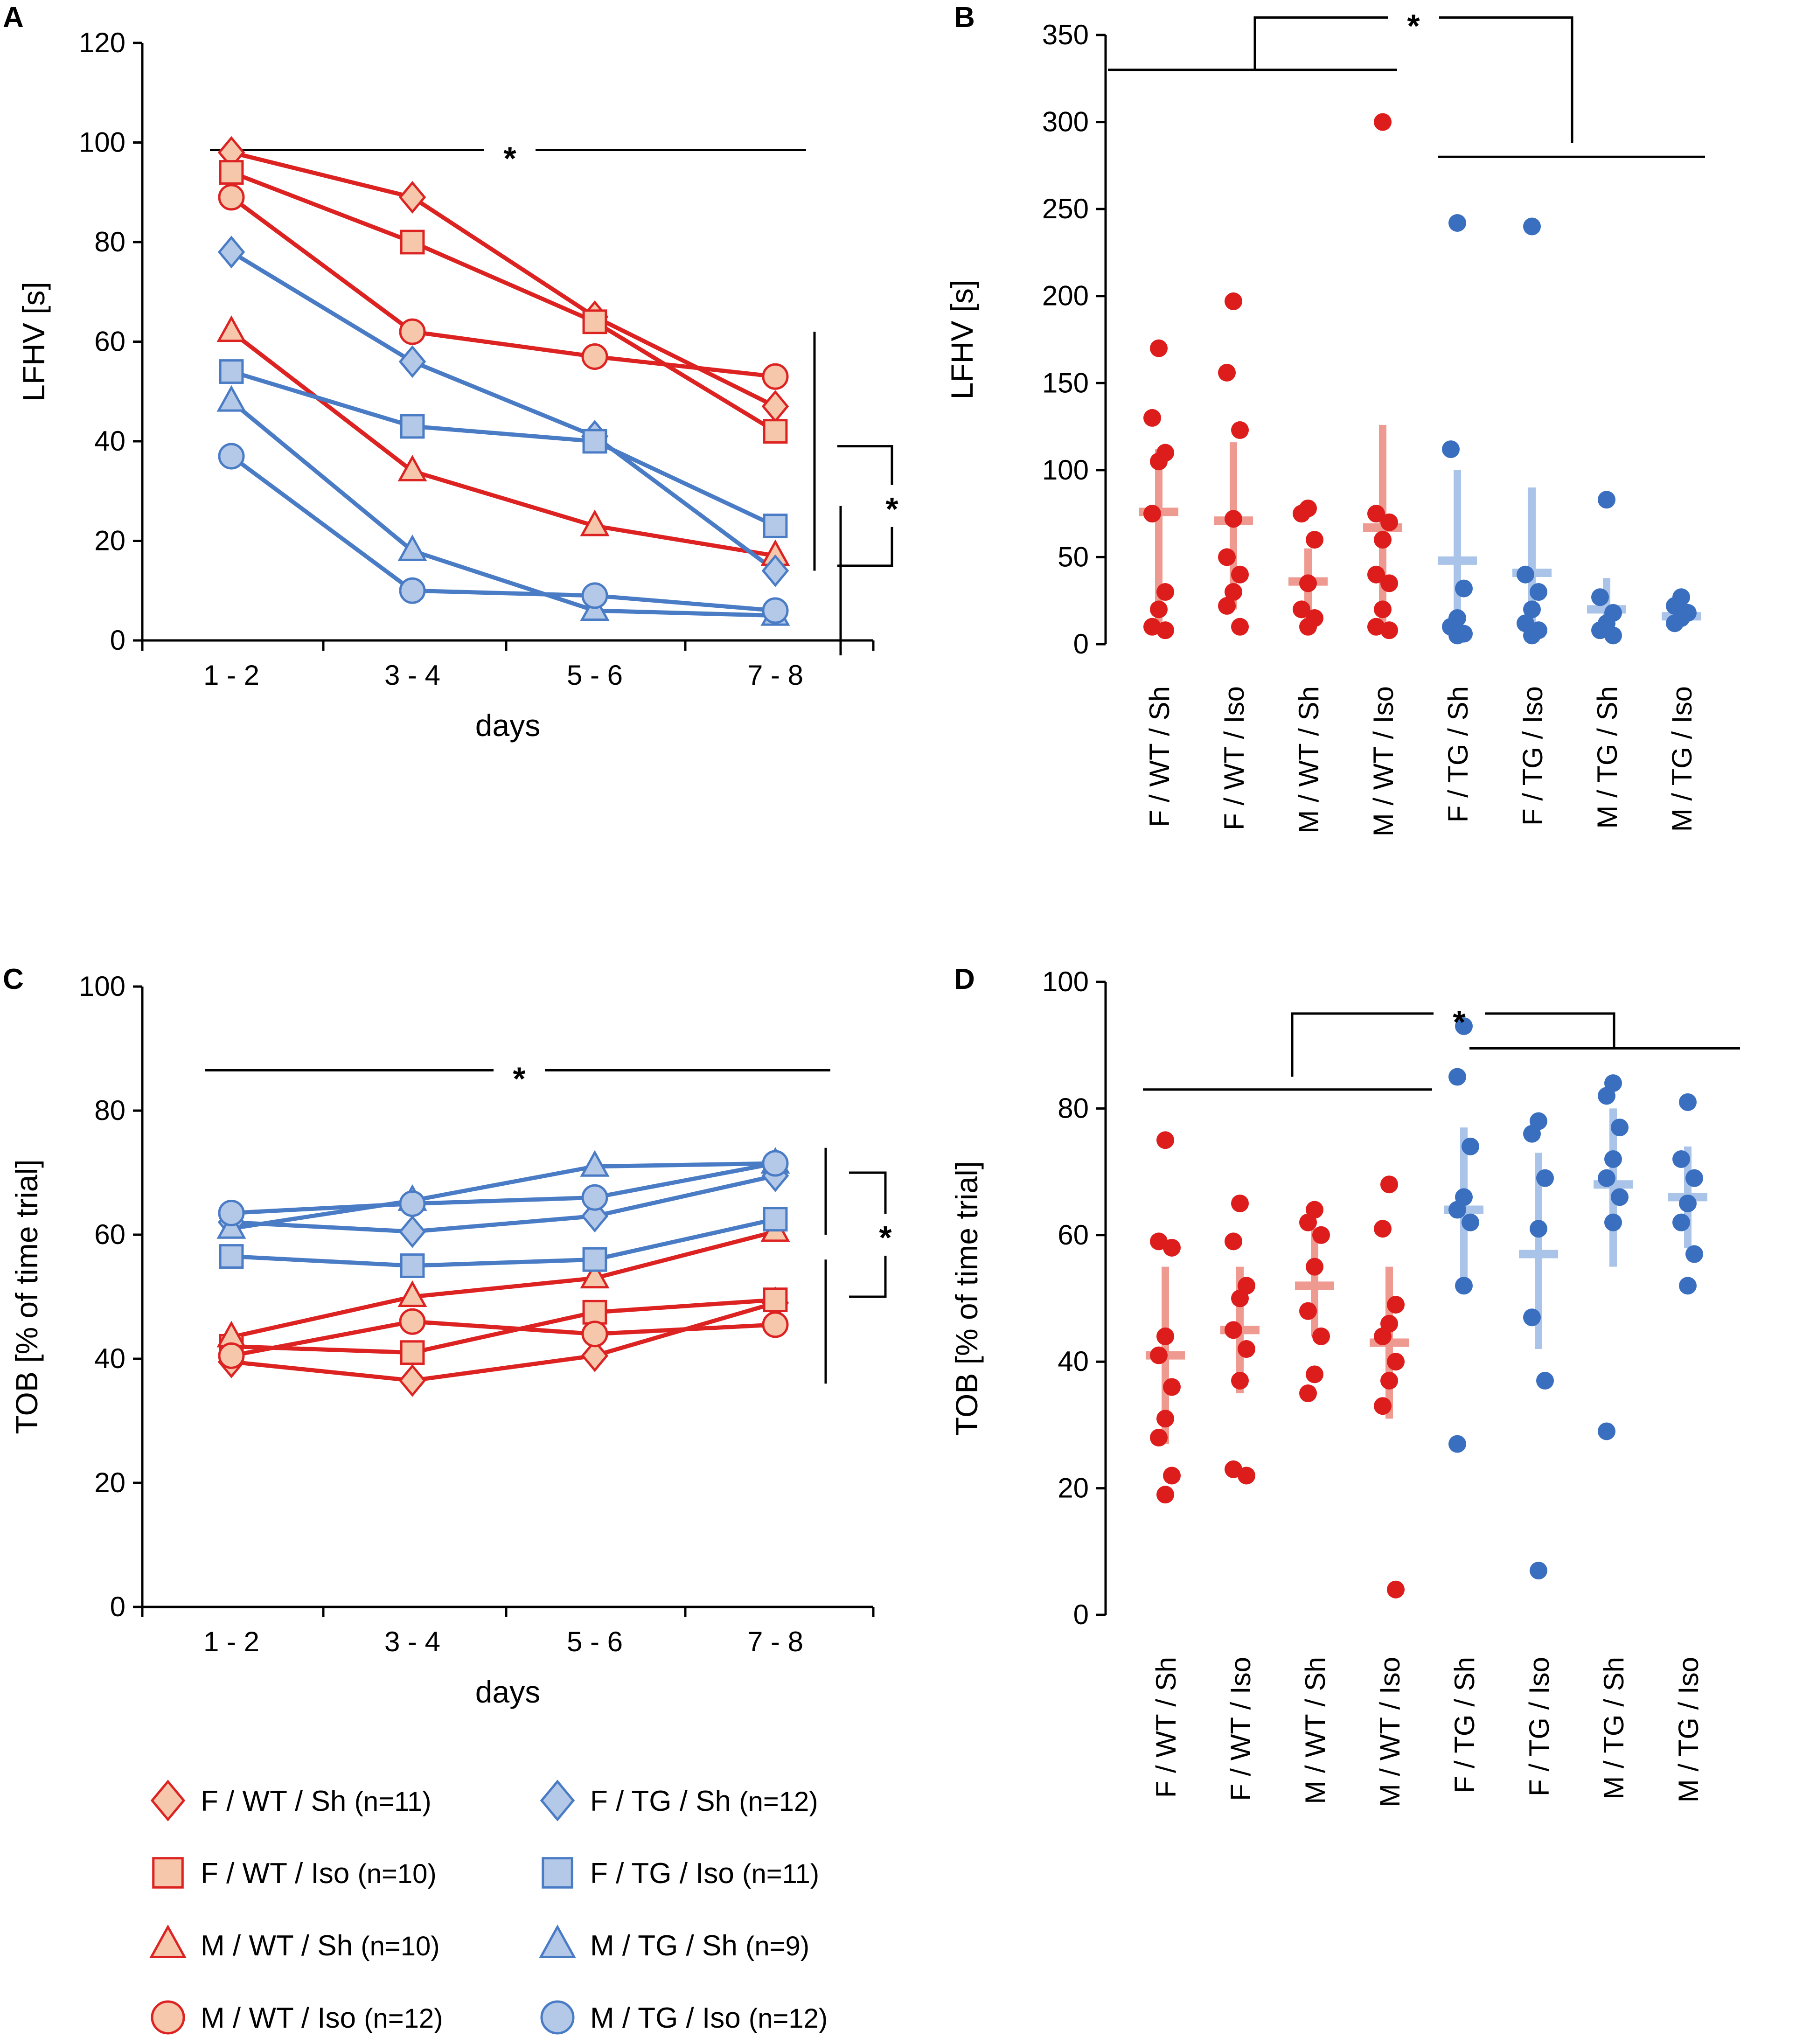  I want to click on legend-item: F / TG / Sh (n=12), so click(679, 1801).